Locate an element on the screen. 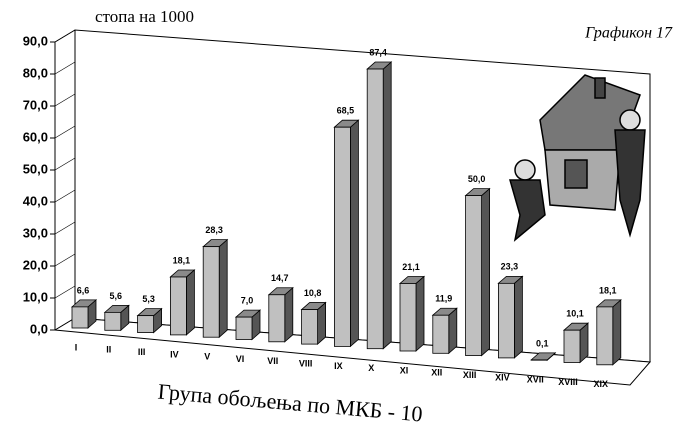  x-tick-label: IV is located at coordinates (174, 354).